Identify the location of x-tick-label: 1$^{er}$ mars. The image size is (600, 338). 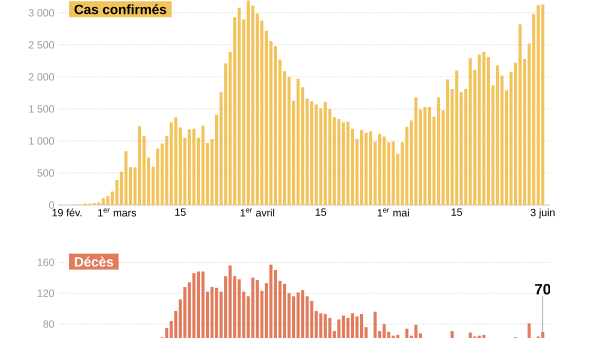
(117, 212).